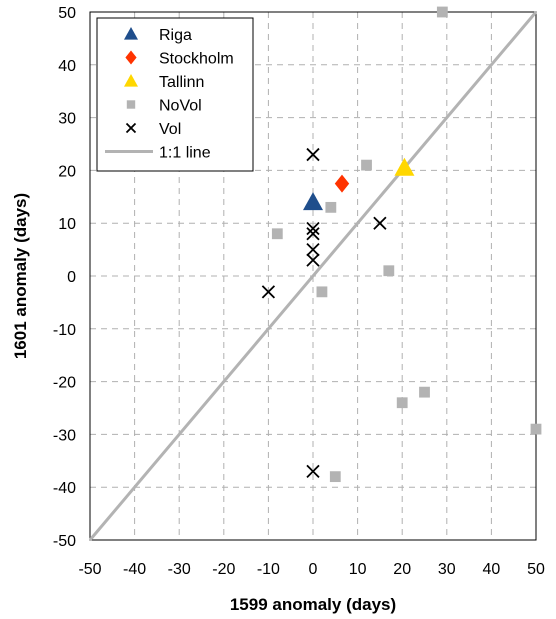  I want to click on x-tick-label: 10, so click(358, 569).